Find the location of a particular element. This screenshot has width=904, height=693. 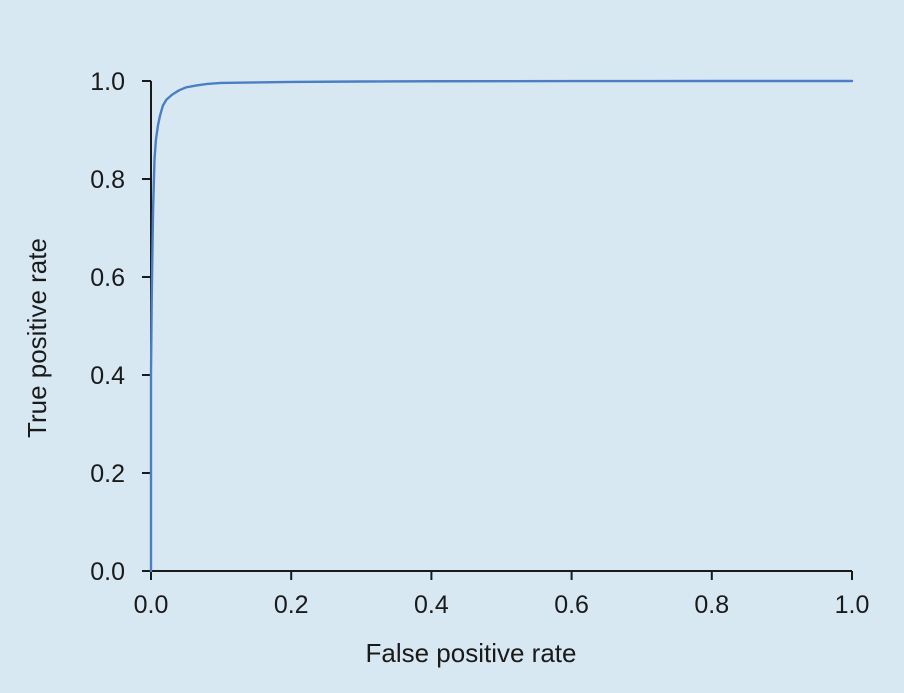

y-tick-label: 0.0 is located at coordinates (107, 572).